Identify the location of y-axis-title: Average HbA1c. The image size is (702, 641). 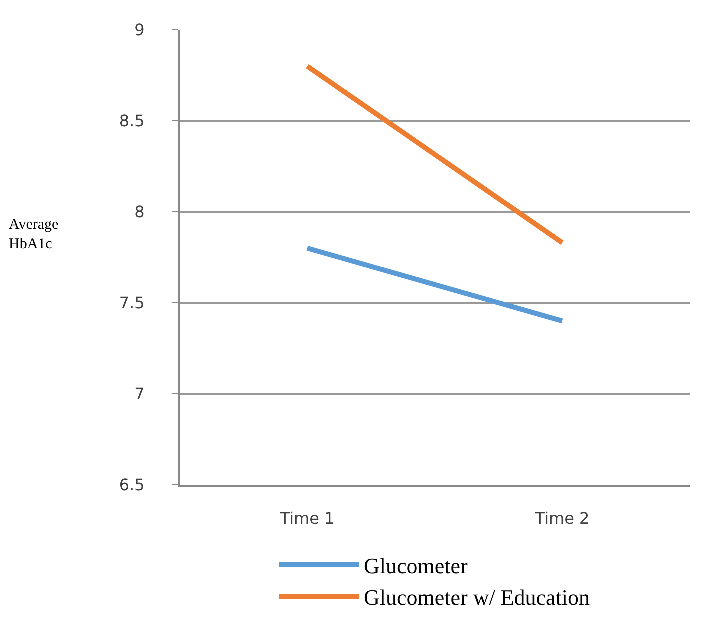
(34, 234).